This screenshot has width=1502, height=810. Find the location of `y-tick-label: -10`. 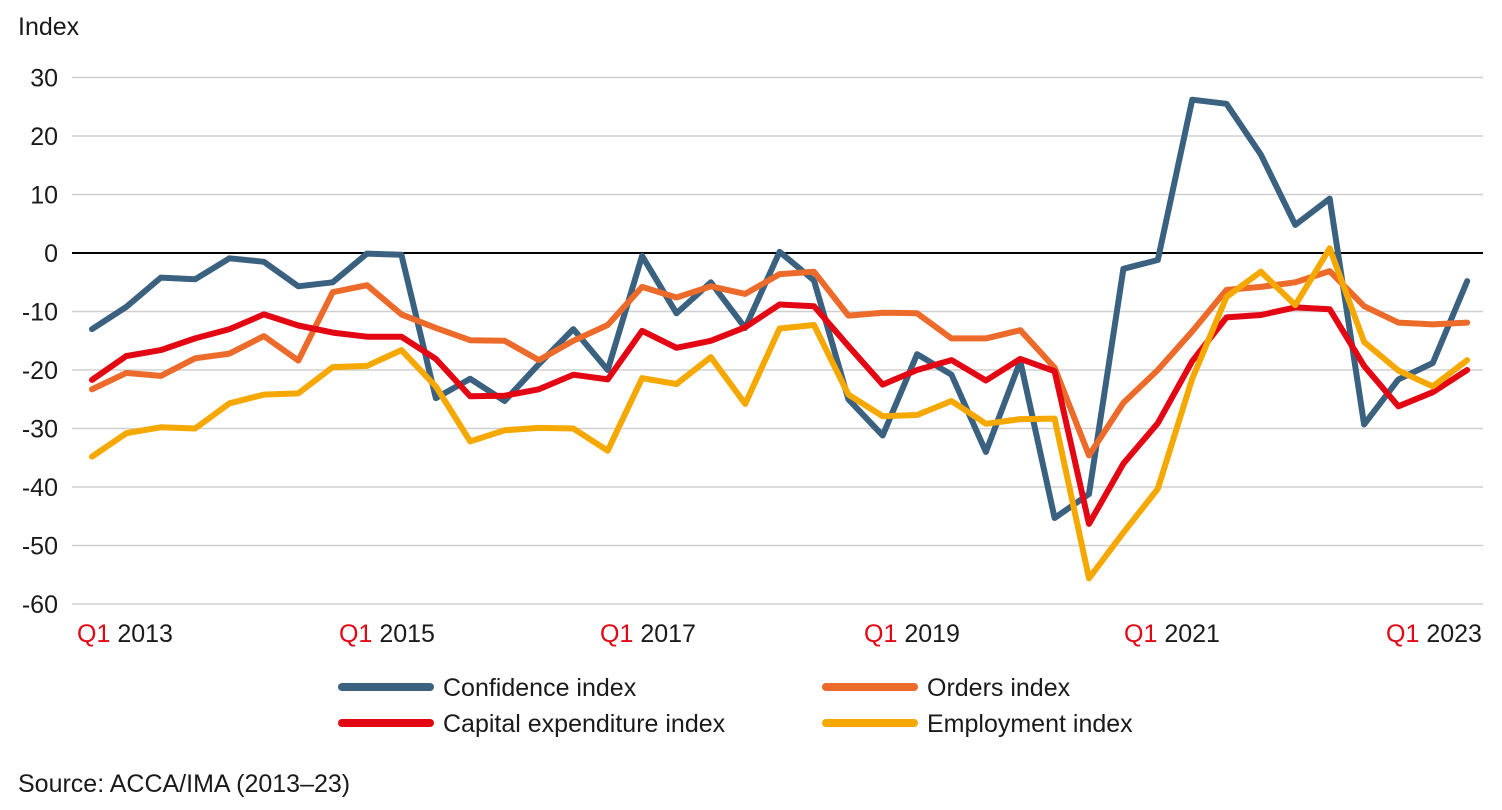

y-tick-label: -10 is located at coordinates (40, 313).